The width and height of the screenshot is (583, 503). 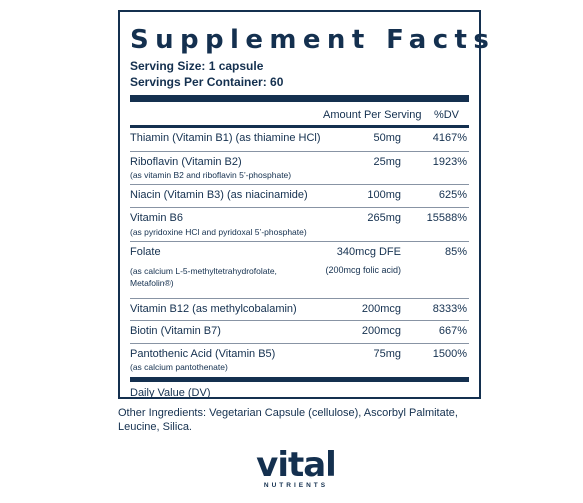 I want to click on nutrient-amount: 265mg, so click(x=384, y=218).